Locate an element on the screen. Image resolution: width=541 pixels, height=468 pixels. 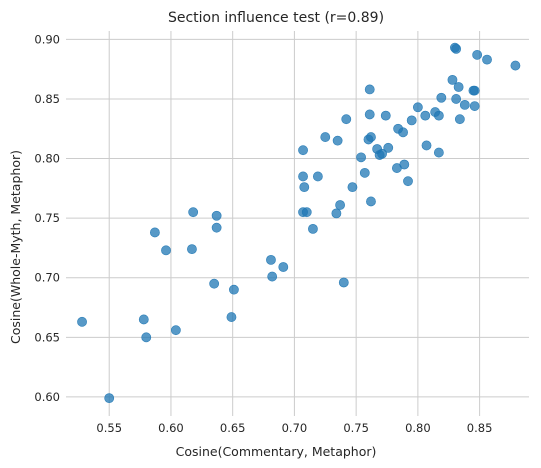
y-tick-label: 0.75 is located at coordinates (47, 218).